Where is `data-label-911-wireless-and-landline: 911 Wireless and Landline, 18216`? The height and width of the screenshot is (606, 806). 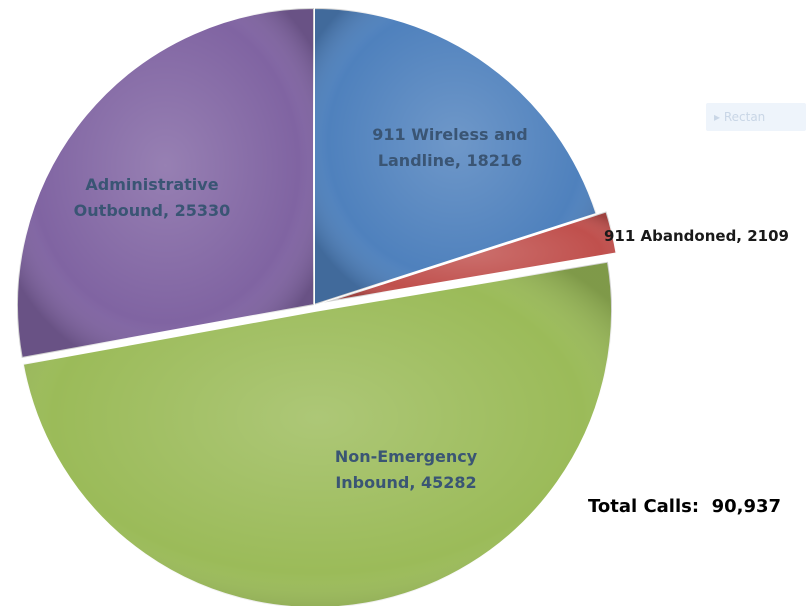
data-label-911-wireless-and-landline: 911 Wireless and Landline, 18216 is located at coordinates (449, 147).